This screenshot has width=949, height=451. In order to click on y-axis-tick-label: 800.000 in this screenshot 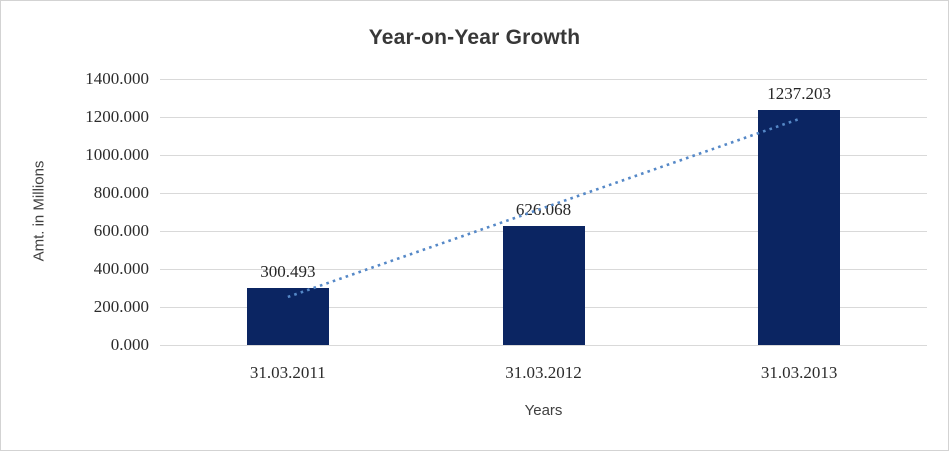, I will do `click(121, 192)`.